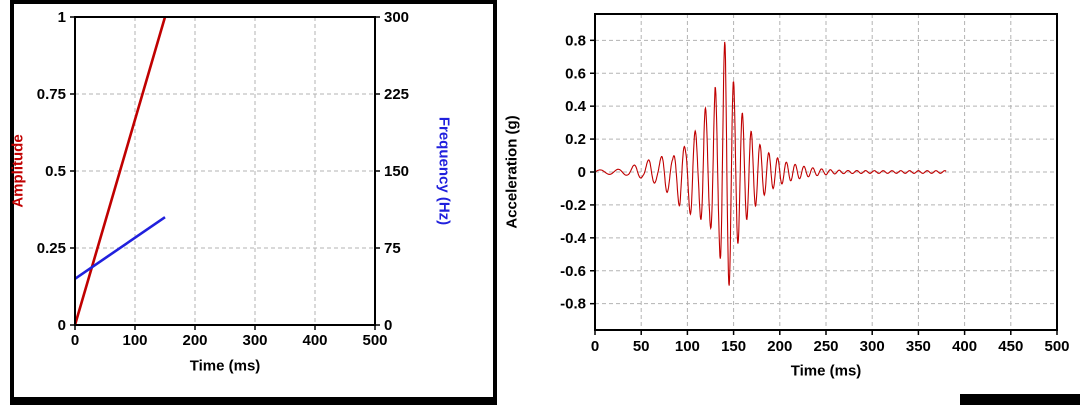  Describe the element at coordinates (641, 346) in the screenshot. I see `x-tick-label: 50` at that location.